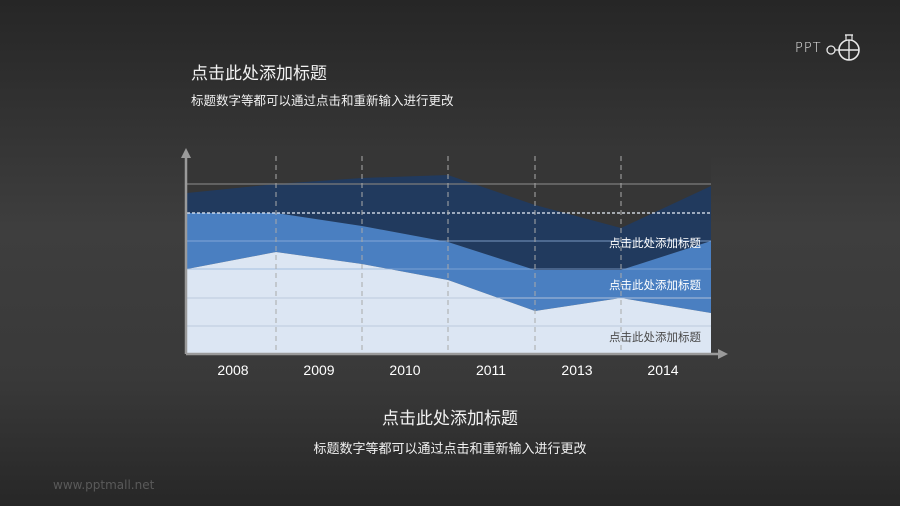 This screenshot has width=900, height=506. I want to click on x-tick-label: 2011, so click(491, 370).